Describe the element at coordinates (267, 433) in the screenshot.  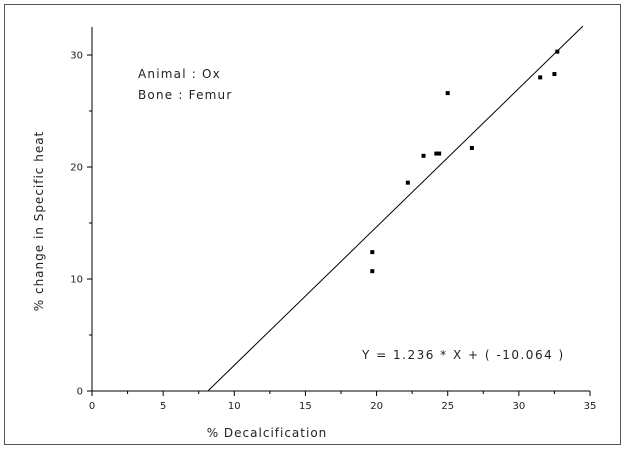
I see `x-axis-label: % Decalcification` at that location.